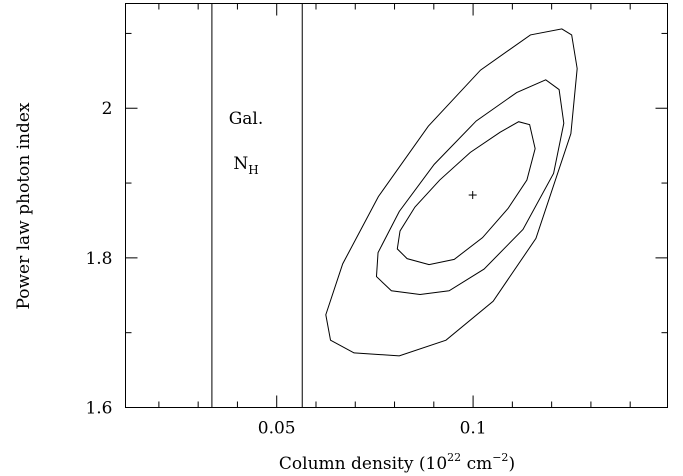 The width and height of the screenshot is (683, 476). I want to click on y-tick-label-2: 2, so click(107, 109).